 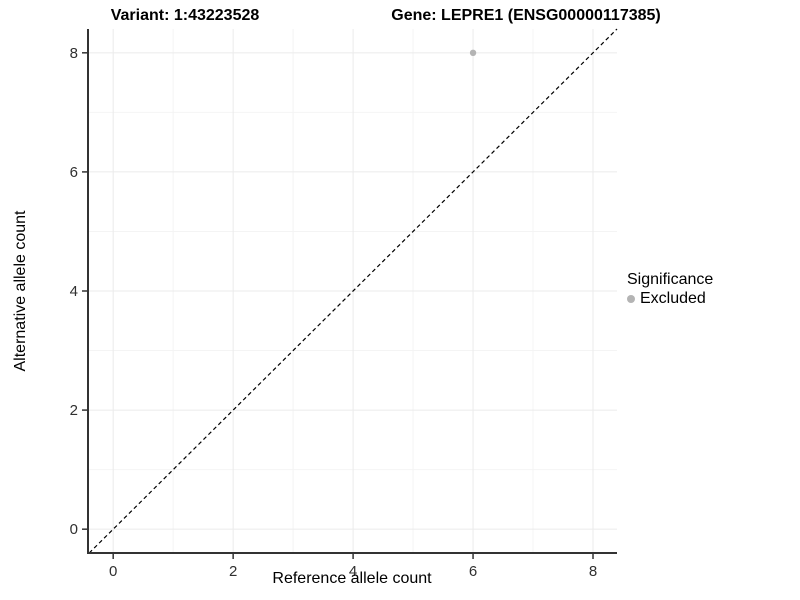 What do you see at coordinates (113, 571) in the screenshot?
I see `x-tick-label: 0` at bounding box center [113, 571].